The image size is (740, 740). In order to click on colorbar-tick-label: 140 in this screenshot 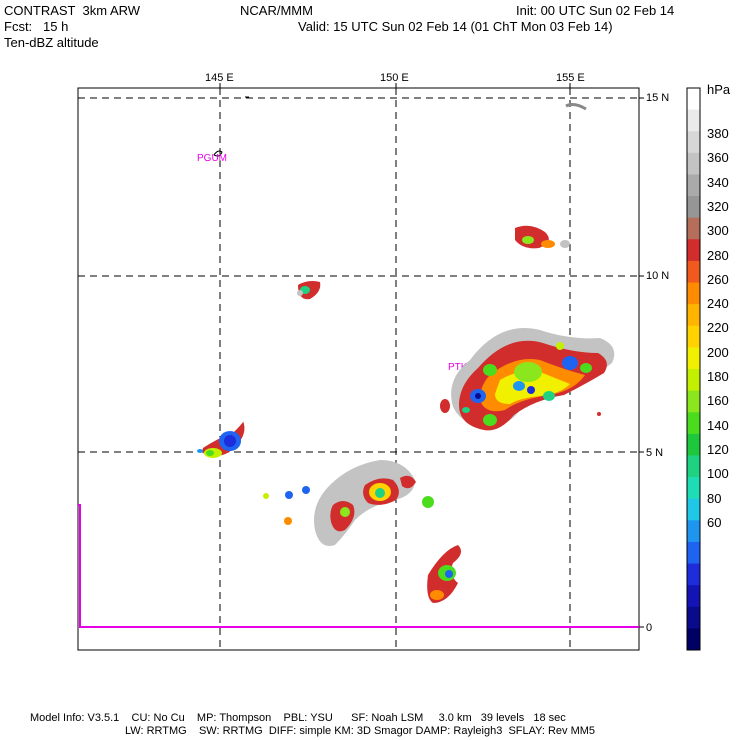, I will do `click(718, 425)`.